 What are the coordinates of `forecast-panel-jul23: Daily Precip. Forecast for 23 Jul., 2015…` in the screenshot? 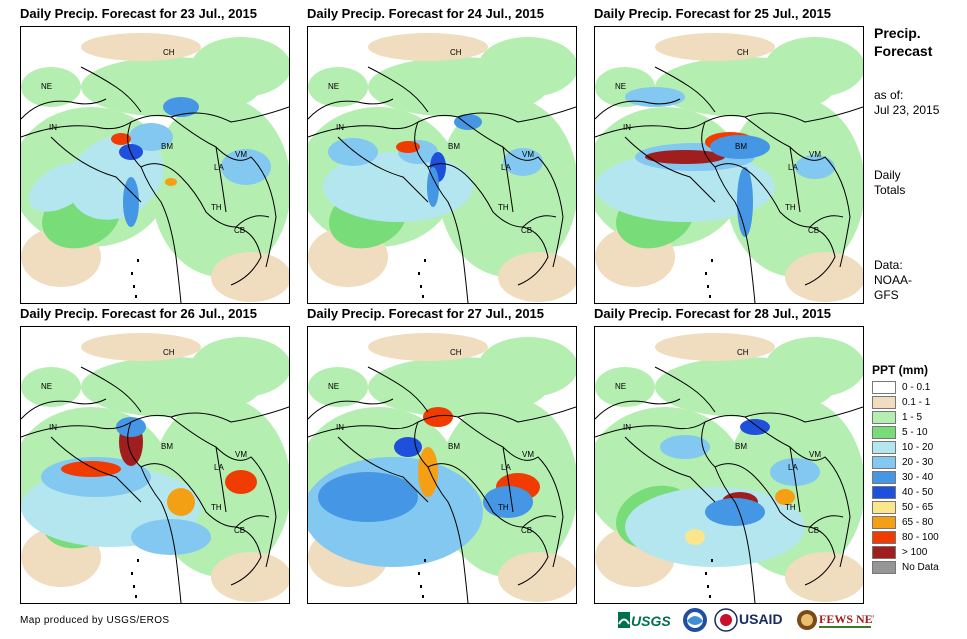 It's located at (155, 155).